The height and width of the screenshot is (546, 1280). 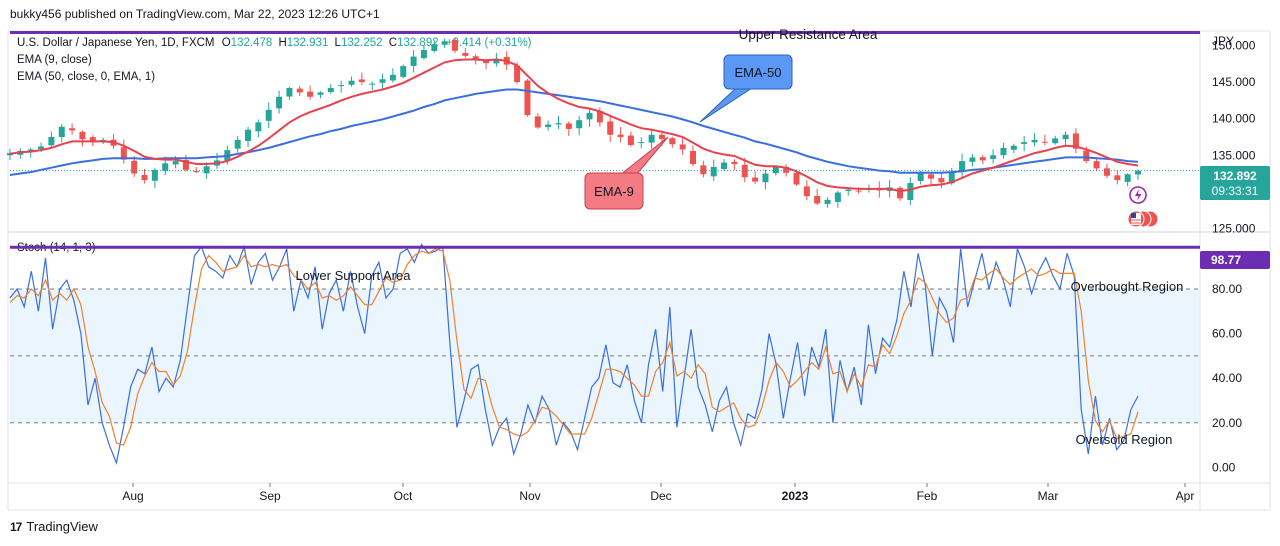 I want to click on stoch-tick-label: 0.00, so click(x=1224, y=467).